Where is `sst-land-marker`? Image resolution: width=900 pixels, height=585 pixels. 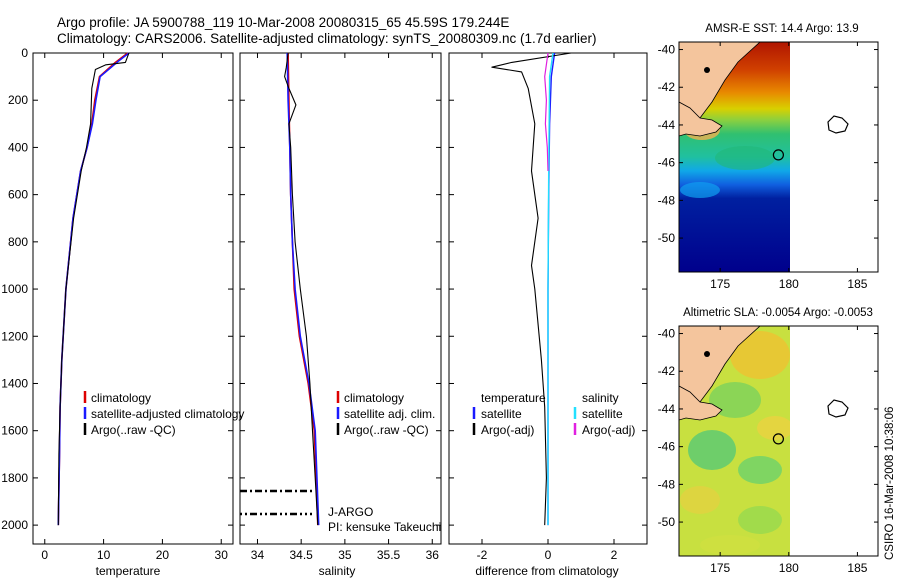
sst-land-marker is located at coordinates (707, 70).